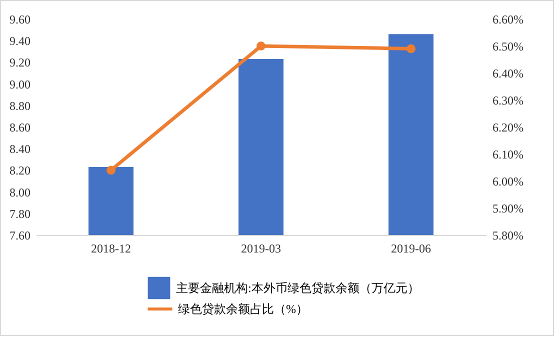 The height and width of the screenshot is (338, 556). What do you see at coordinates (20, 171) in the screenshot?
I see `y-tick-label: 8.20` at bounding box center [20, 171].